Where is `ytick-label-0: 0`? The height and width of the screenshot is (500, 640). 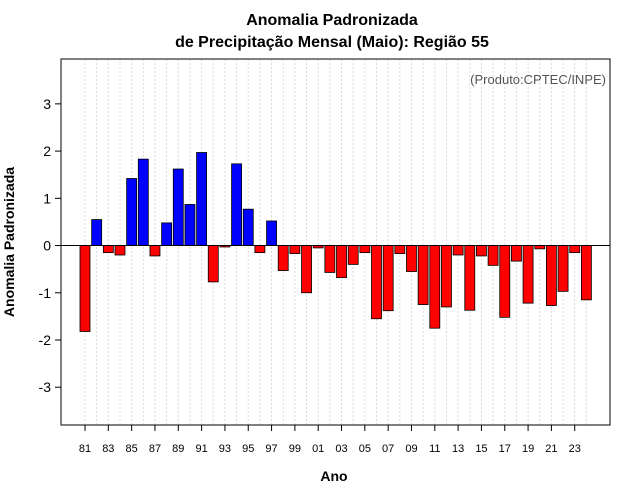
ytick-label-0: 0 is located at coordinates (47, 246).